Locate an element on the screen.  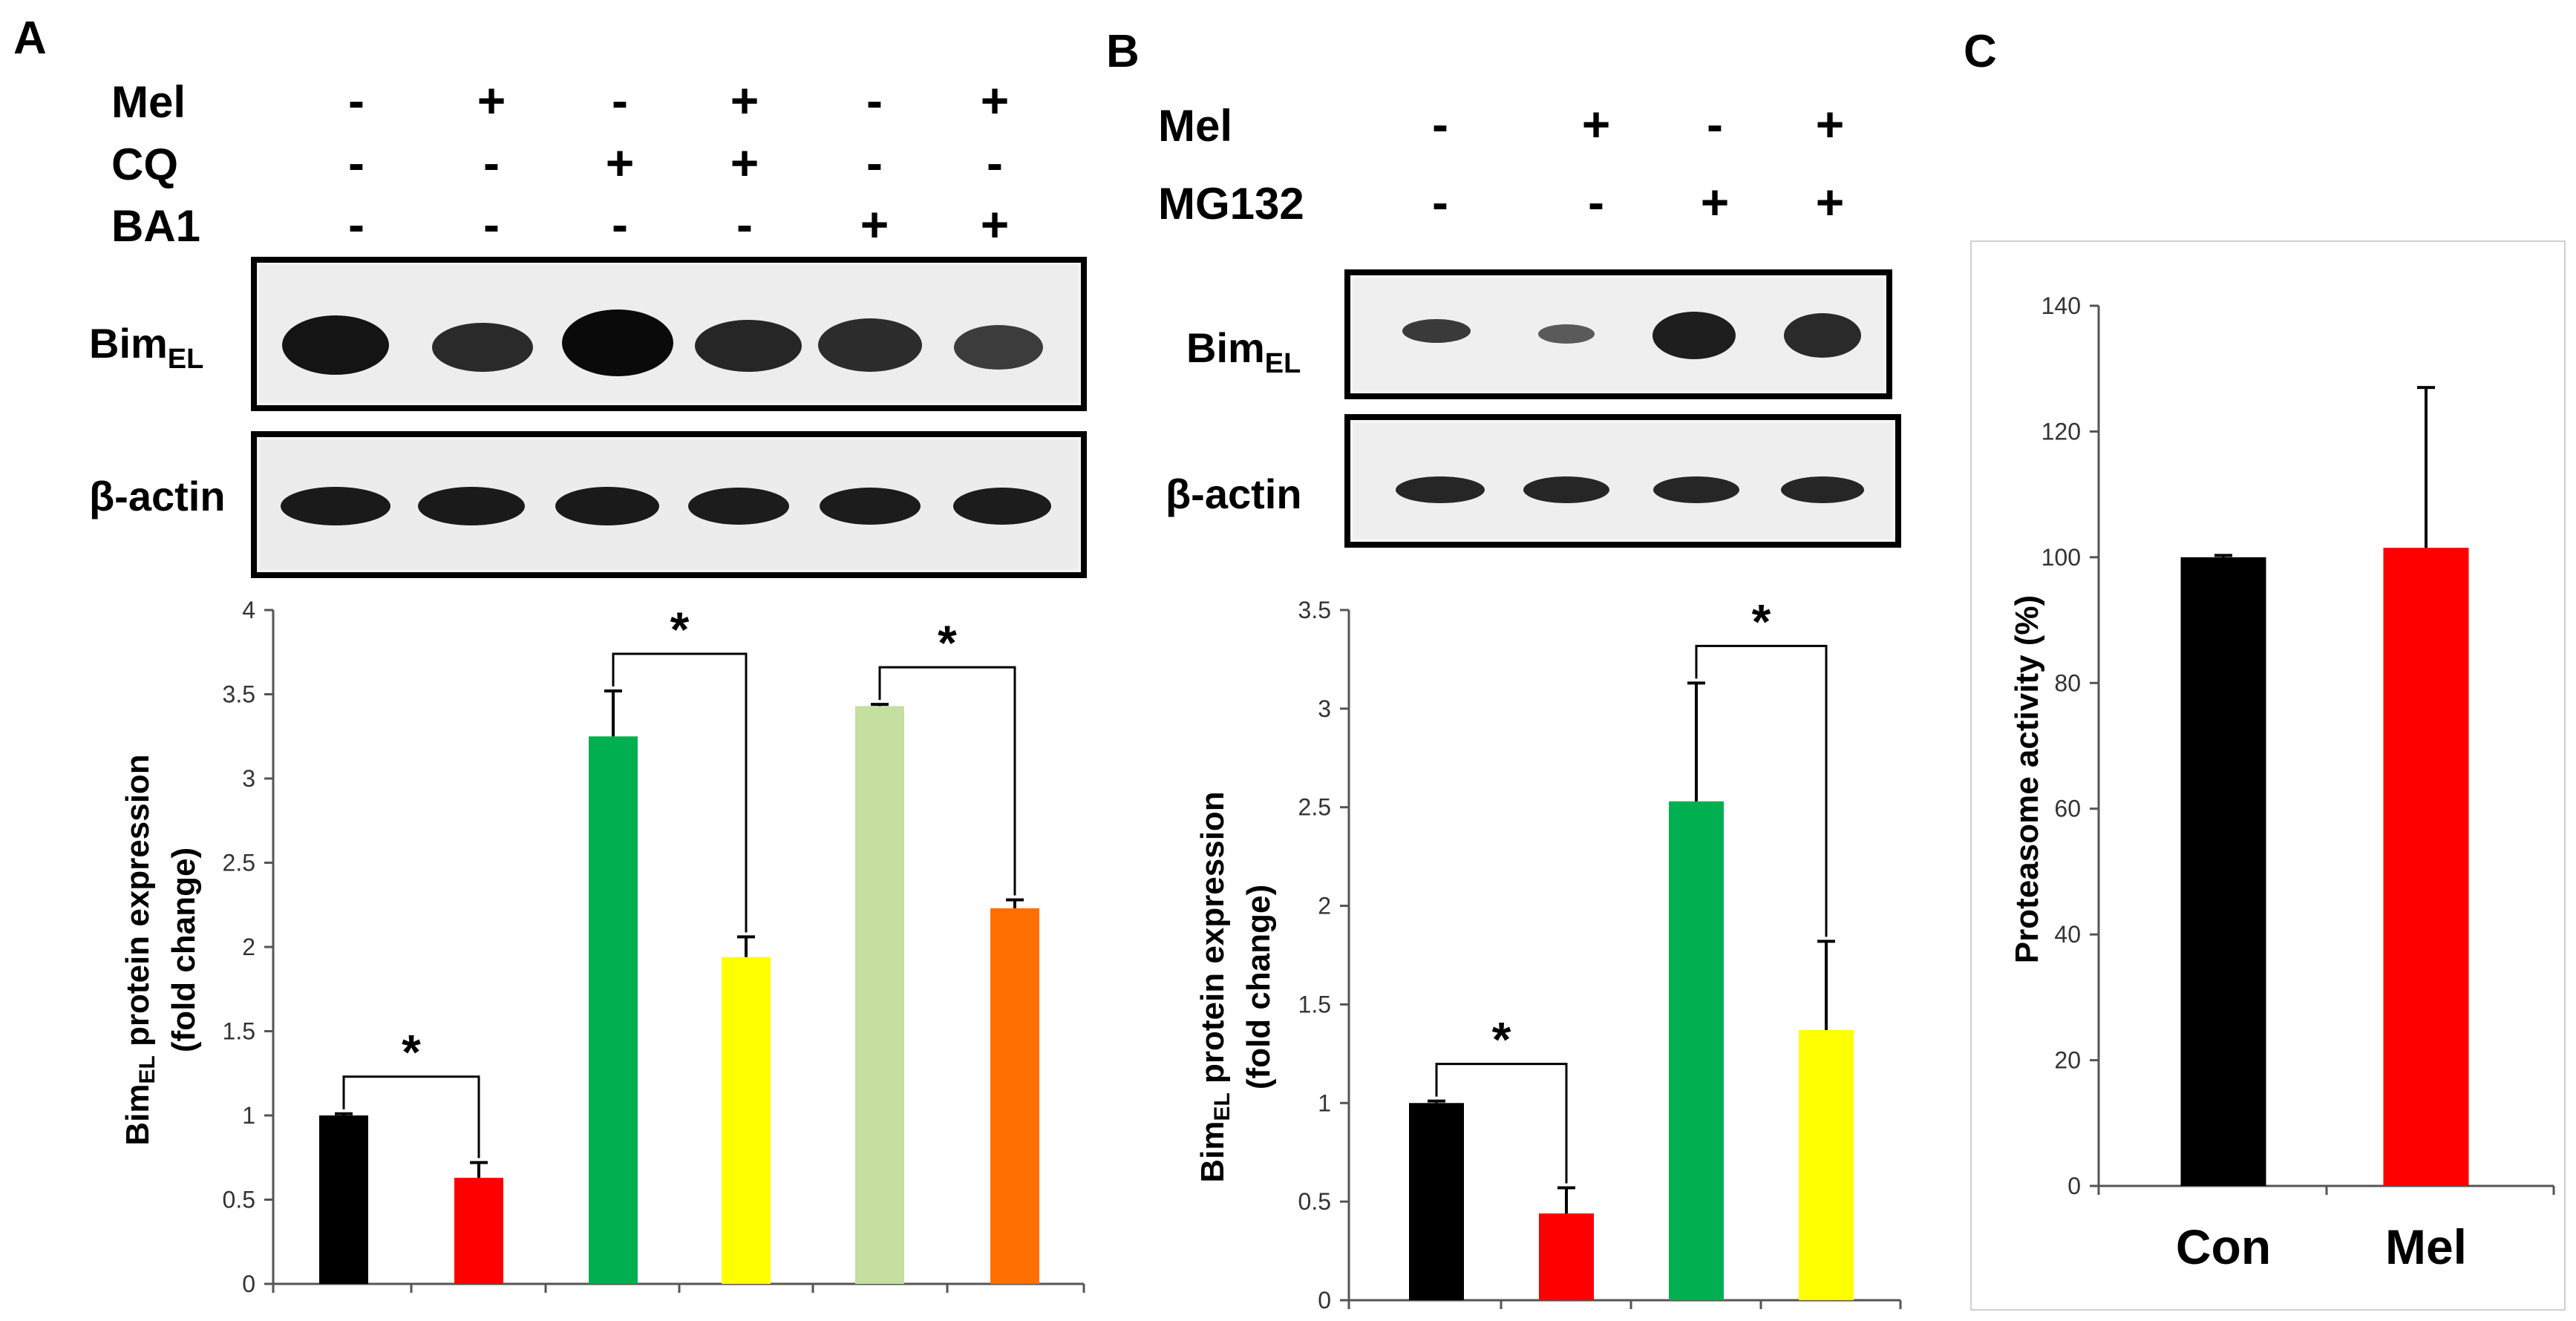
panel-b-y-tick-label: 1.5 is located at coordinates (1314, 1004).